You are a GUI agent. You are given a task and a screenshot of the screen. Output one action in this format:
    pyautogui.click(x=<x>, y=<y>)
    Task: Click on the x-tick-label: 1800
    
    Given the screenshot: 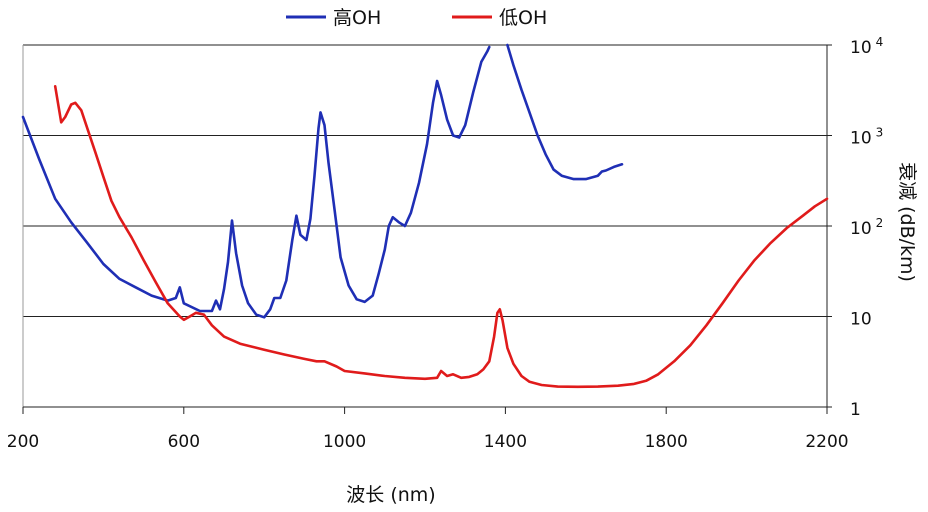 What is the action you would take?
    pyautogui.click(x=666, y=442)
    